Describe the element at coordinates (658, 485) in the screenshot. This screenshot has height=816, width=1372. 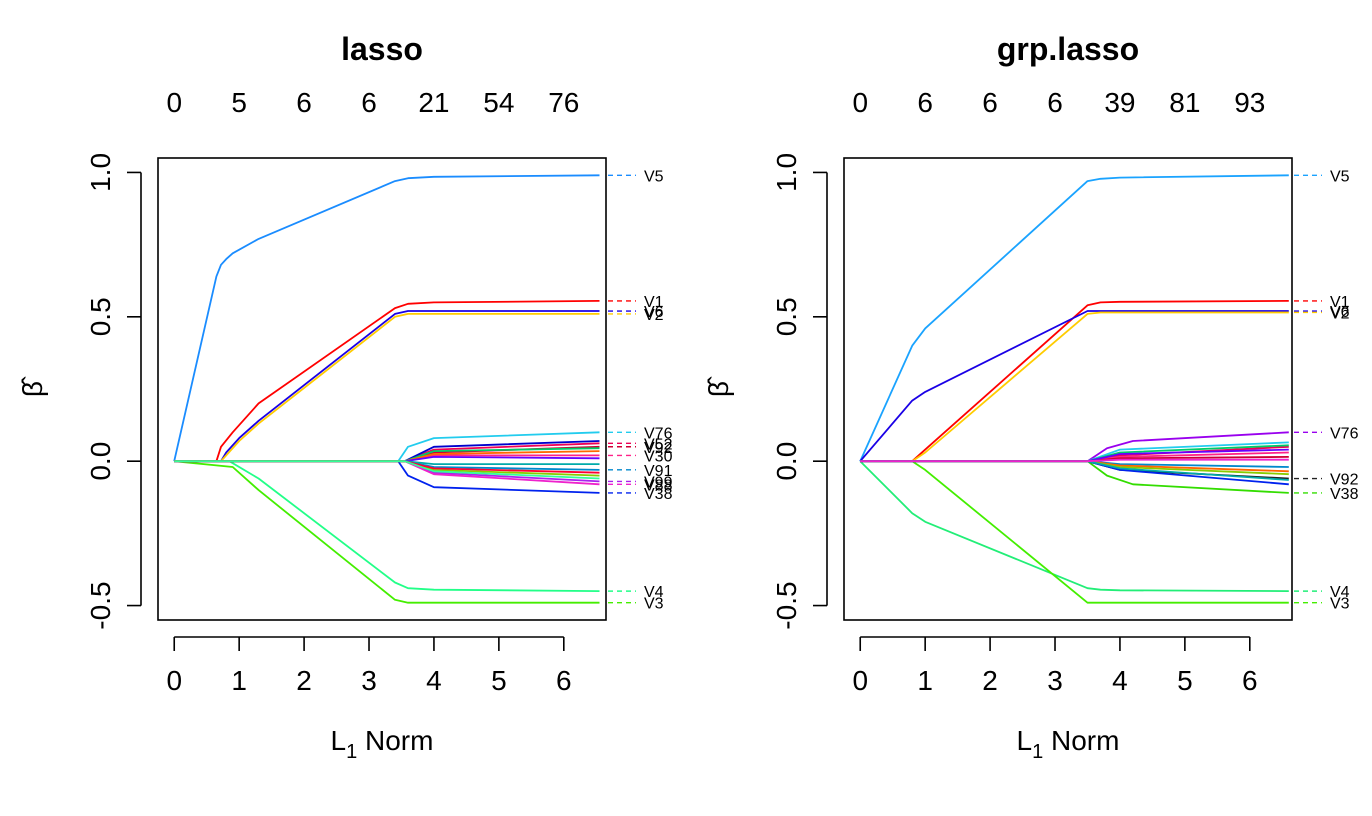
I see `series-label: V88` at that location.